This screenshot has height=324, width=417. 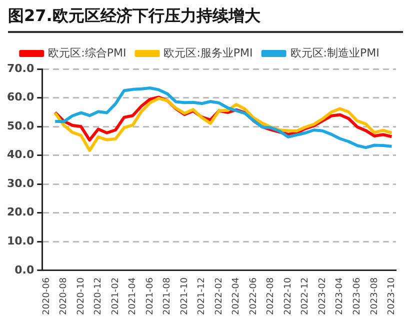 What do you see at coordinates (24, 269) in the screenshot?
I see `y-tick-label: 0.0` at bounding box center [24, 269].